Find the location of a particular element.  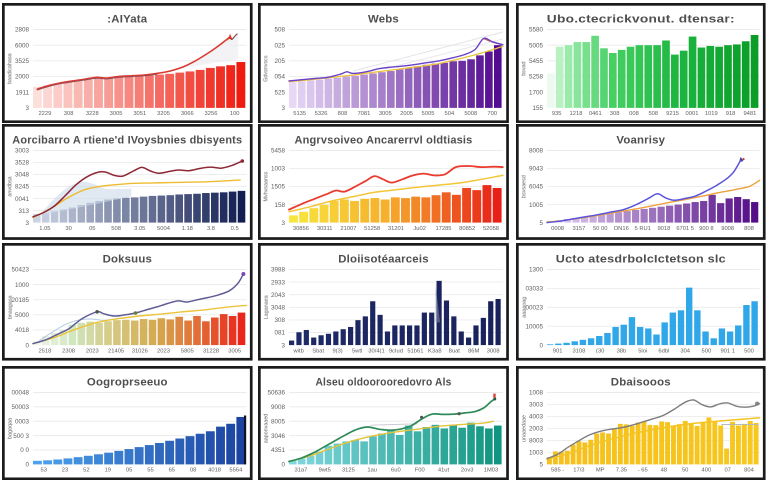

svg-text: 3157 is located at coordinates (579, 229).